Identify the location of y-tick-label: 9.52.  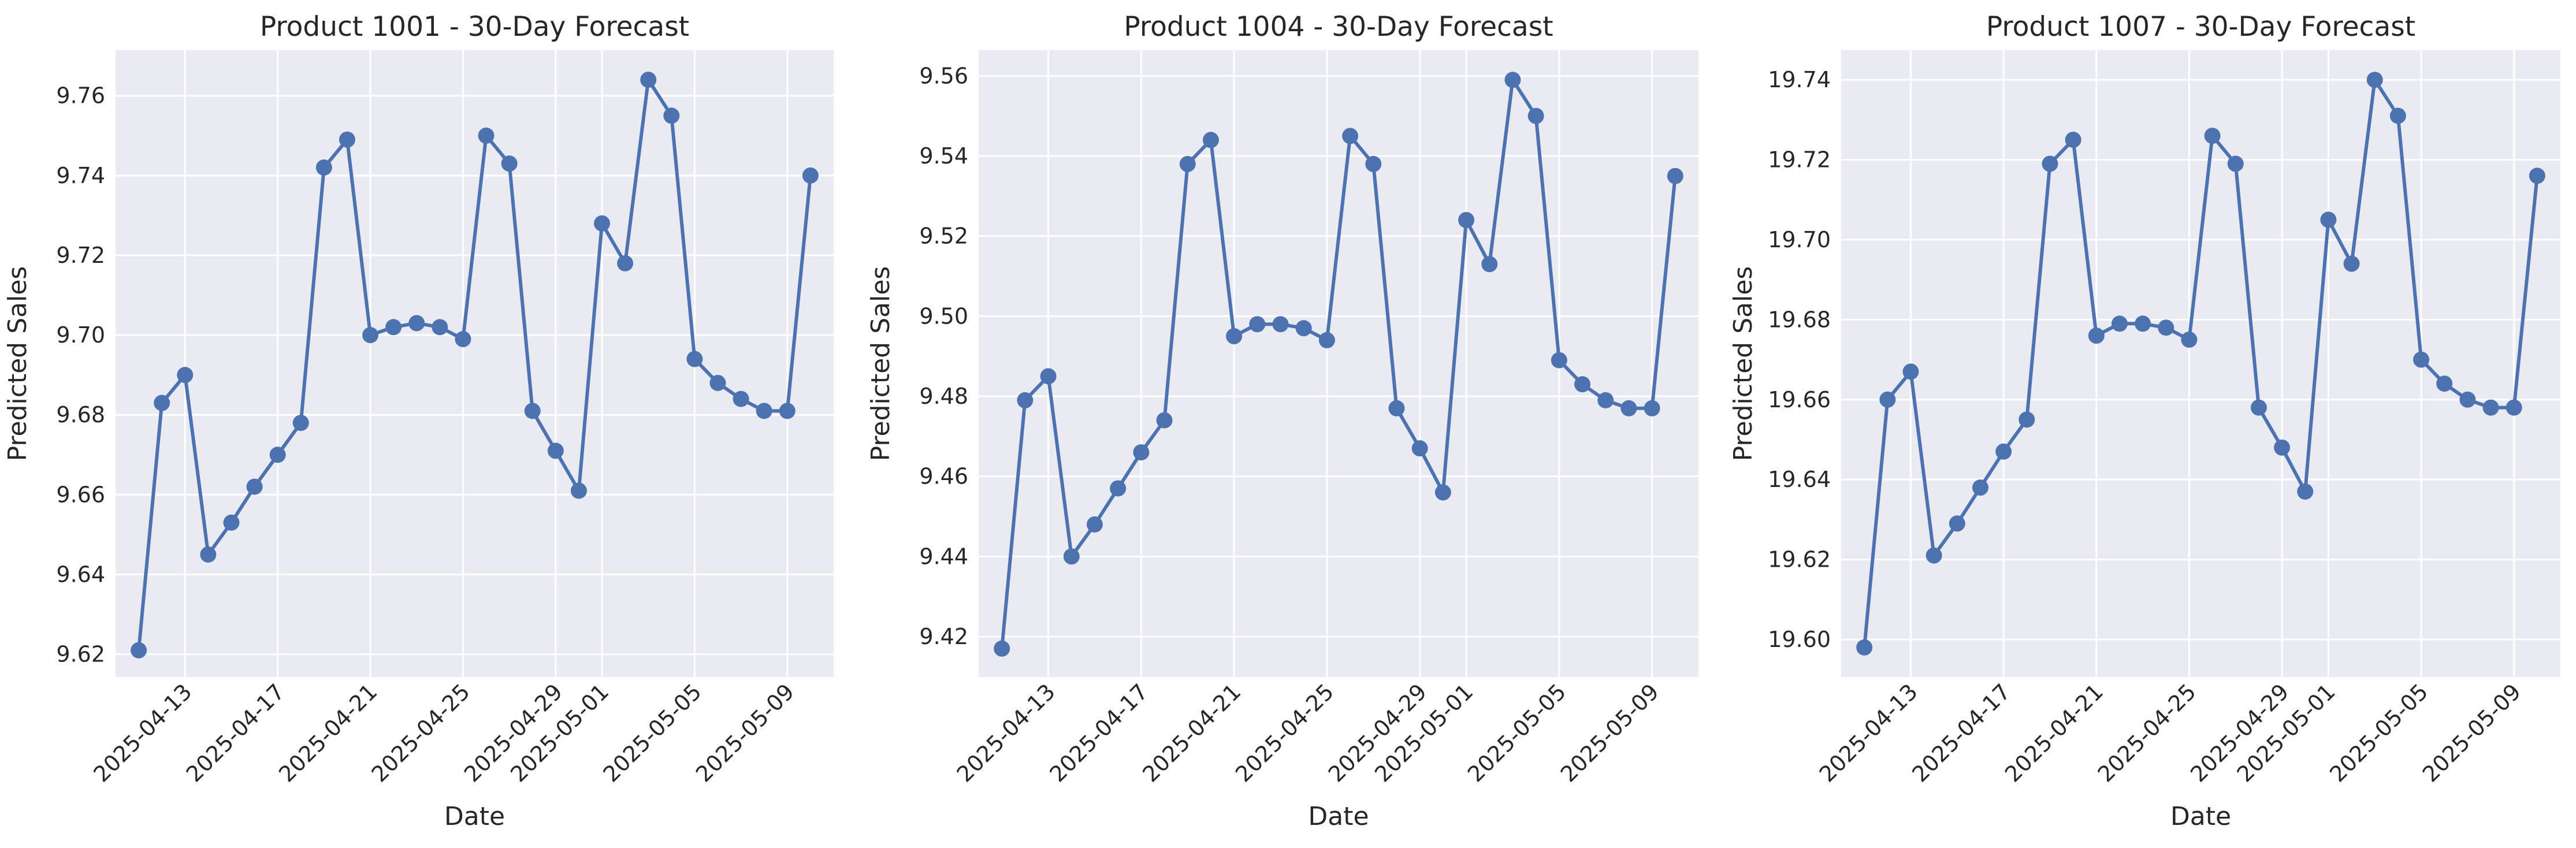
(943, 236).